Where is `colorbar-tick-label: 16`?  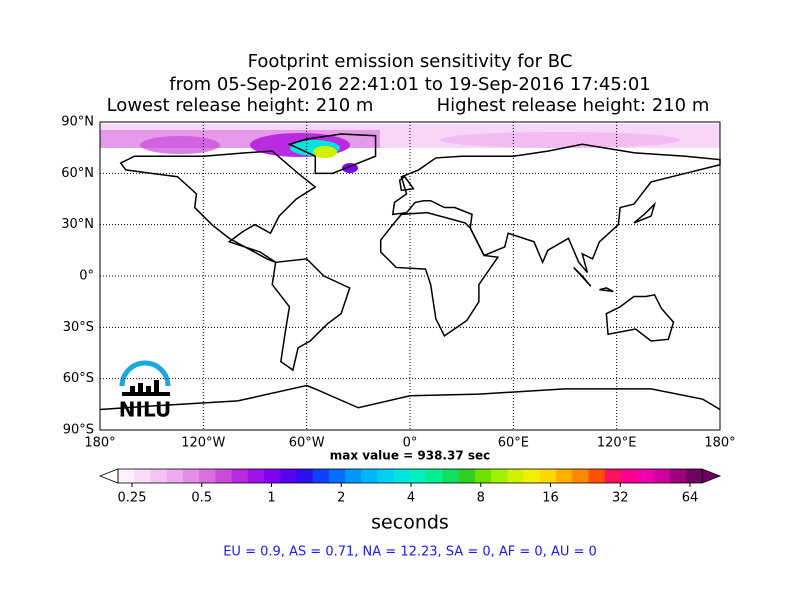
colorbar-tick-label: 16 is located at coordinates (550, 498).